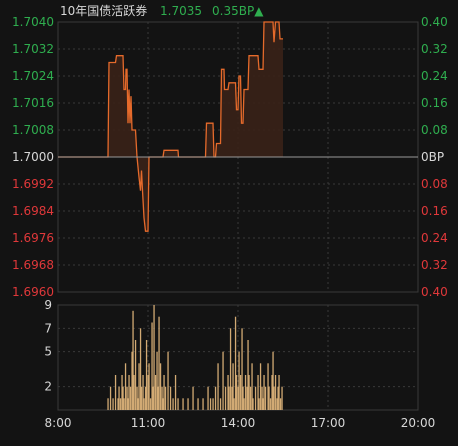  Describe the element at coordinates (238, 423) in the screenshot. I see `time-axis-tick: 14:00` at that location.